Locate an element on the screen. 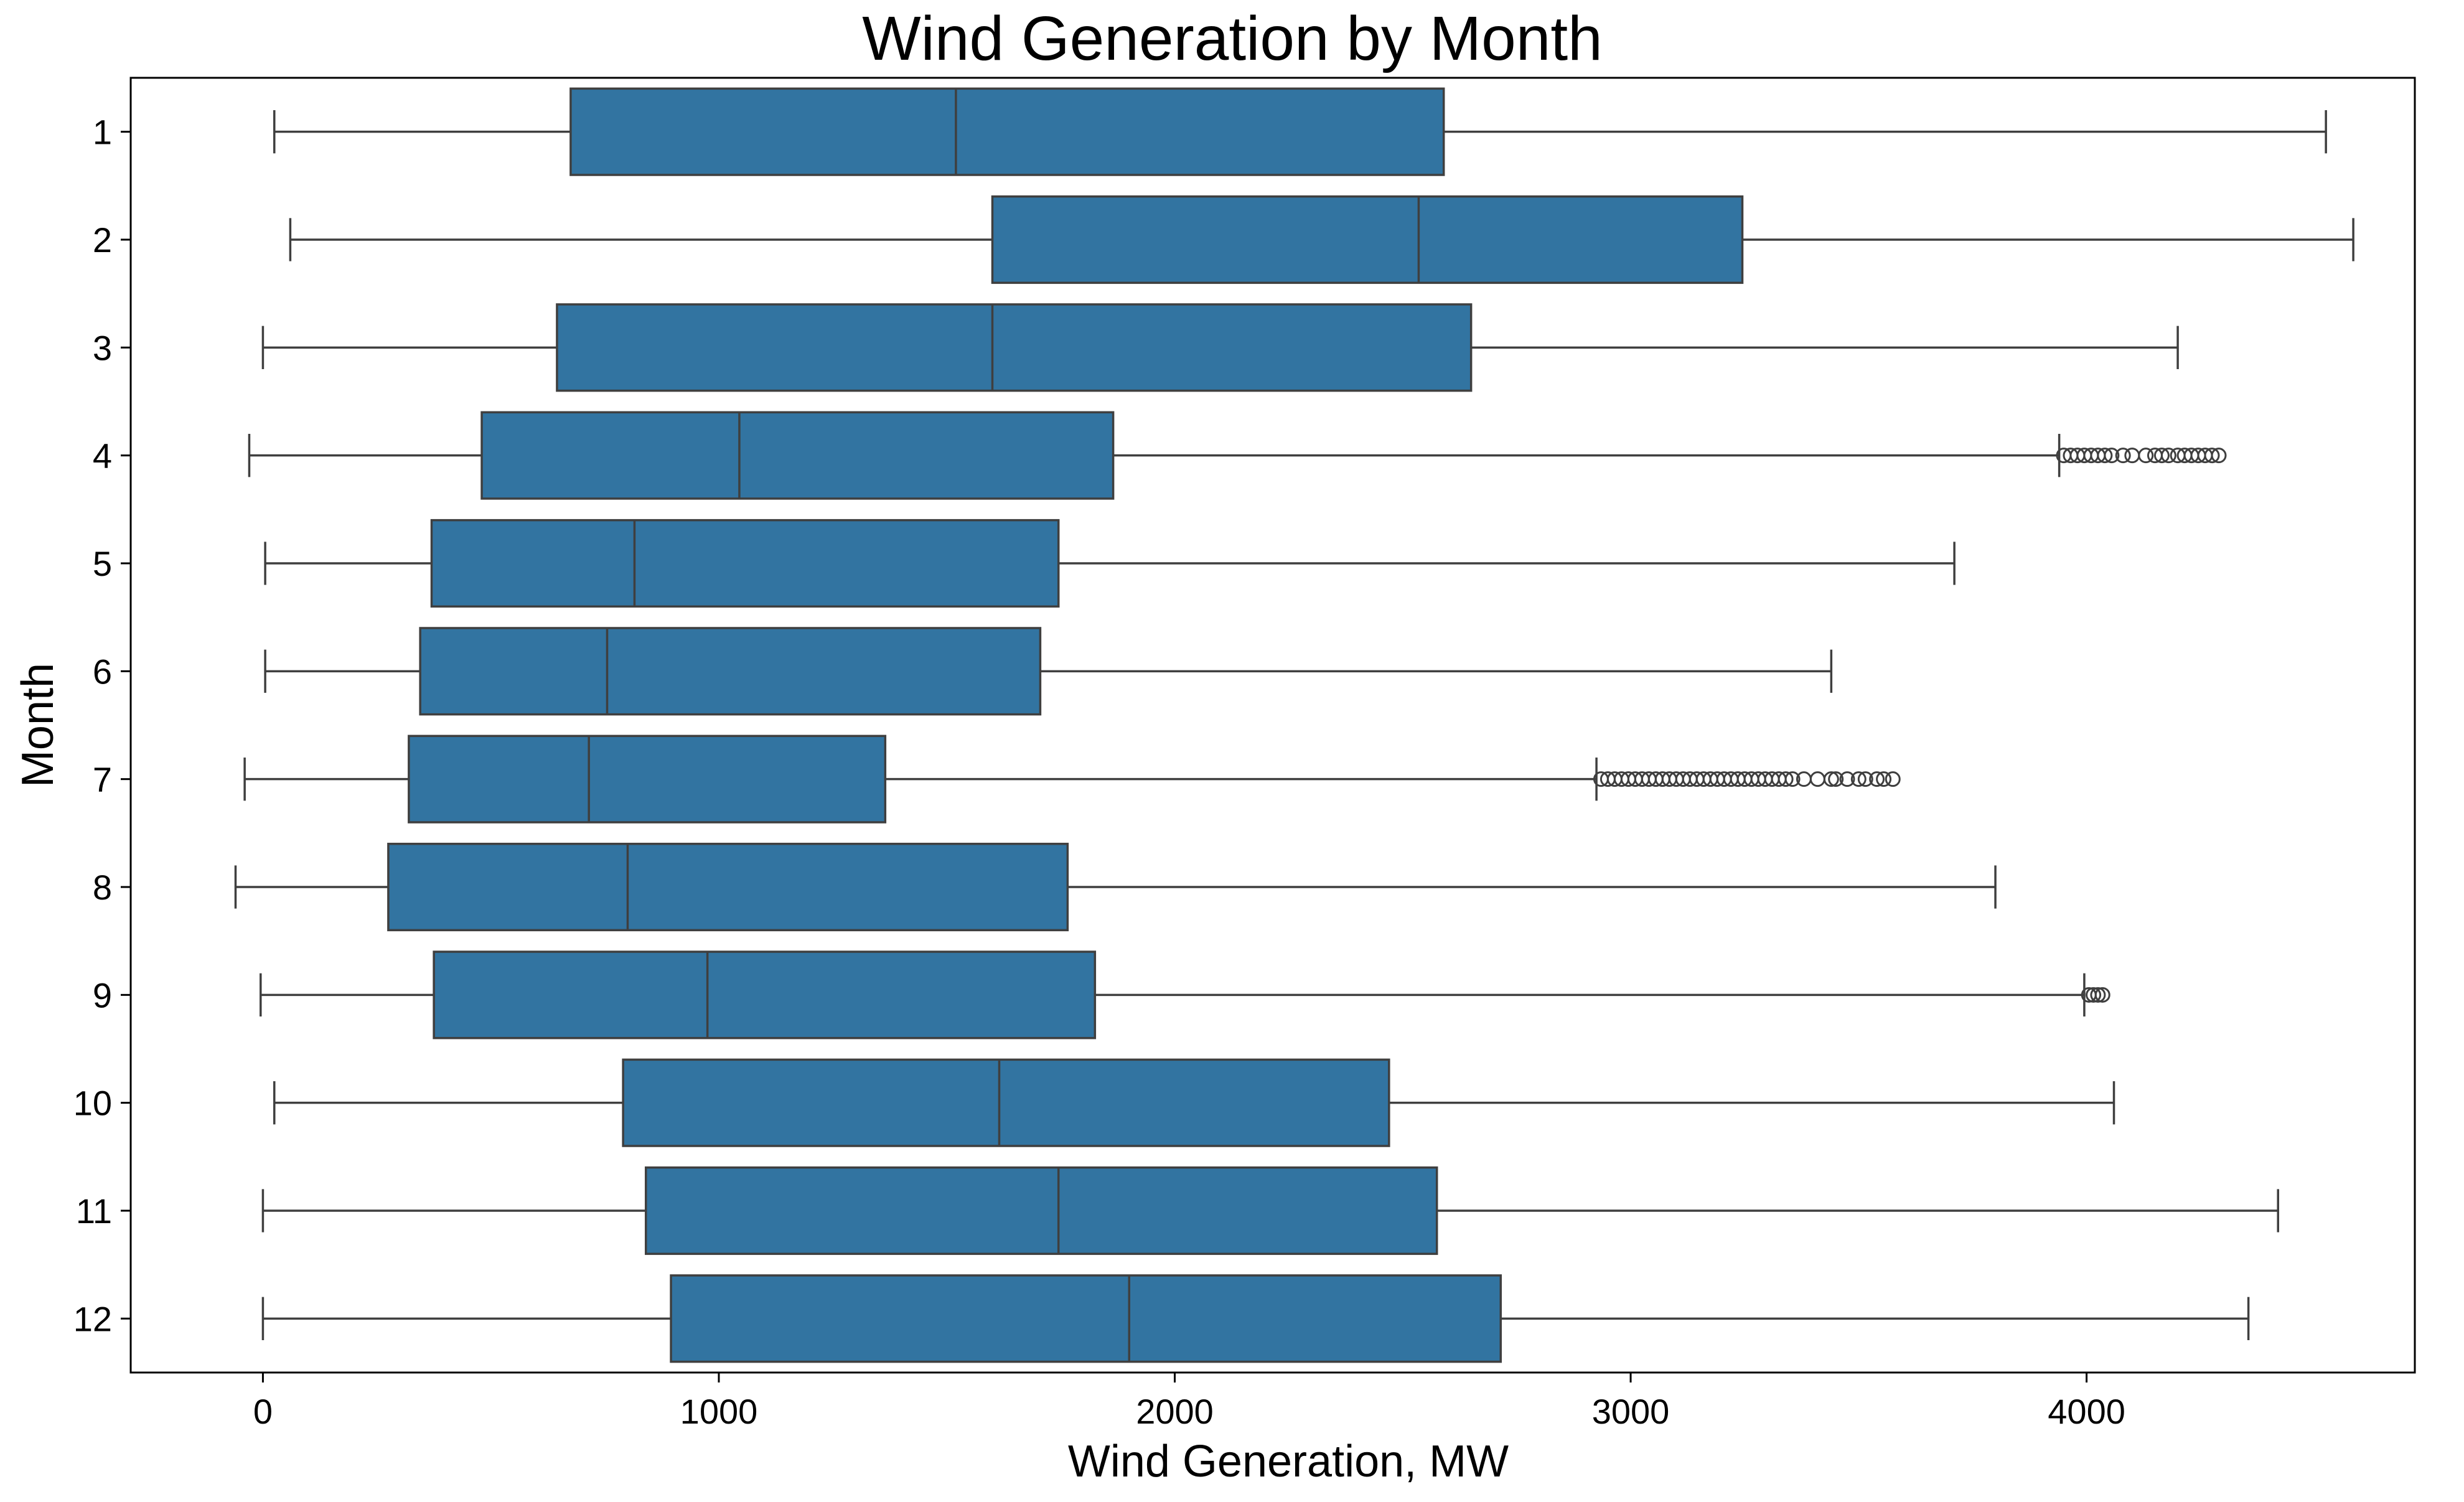  x-tick-label: 2000 is located at coordinates (1175, 1411).